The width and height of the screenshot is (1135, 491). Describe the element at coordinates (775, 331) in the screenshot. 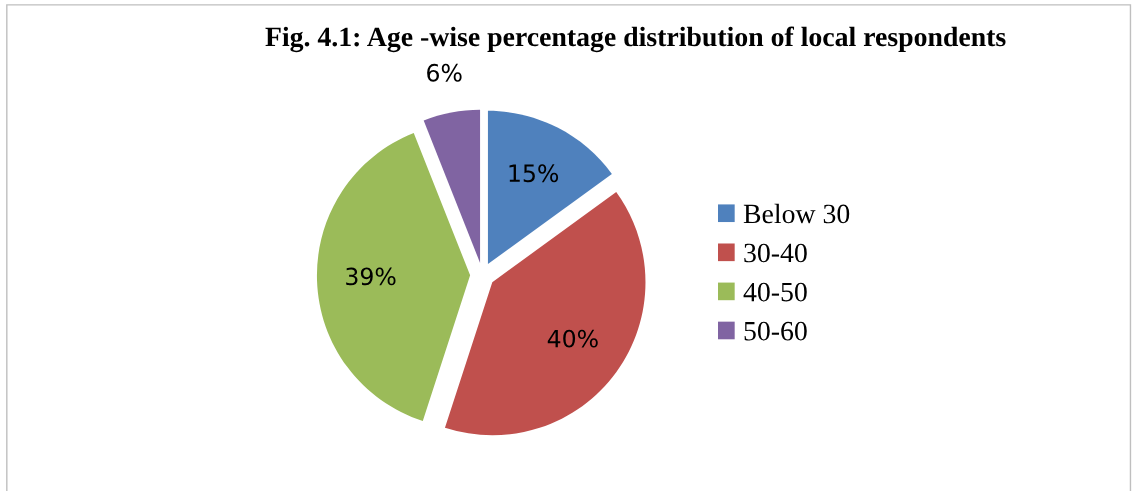

I see `legend-label: 50-60` at that location.